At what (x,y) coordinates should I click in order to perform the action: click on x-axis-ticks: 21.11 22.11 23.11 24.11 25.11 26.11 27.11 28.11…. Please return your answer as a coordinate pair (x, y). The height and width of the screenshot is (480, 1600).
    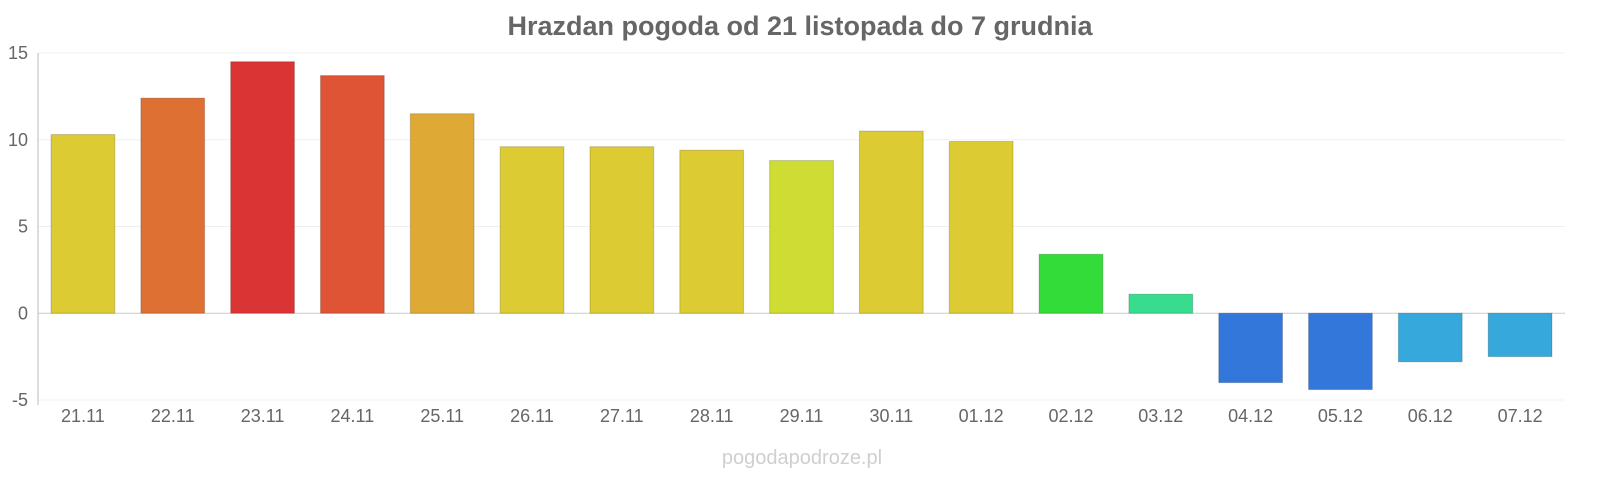
    Looking at the image, I should click on (802, 416).